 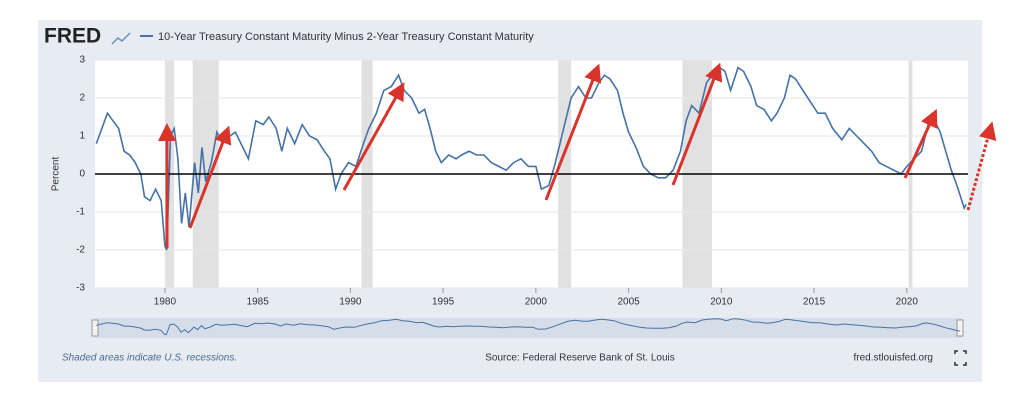 I want to click on arrow-dotted, so click(x=981, y=166).